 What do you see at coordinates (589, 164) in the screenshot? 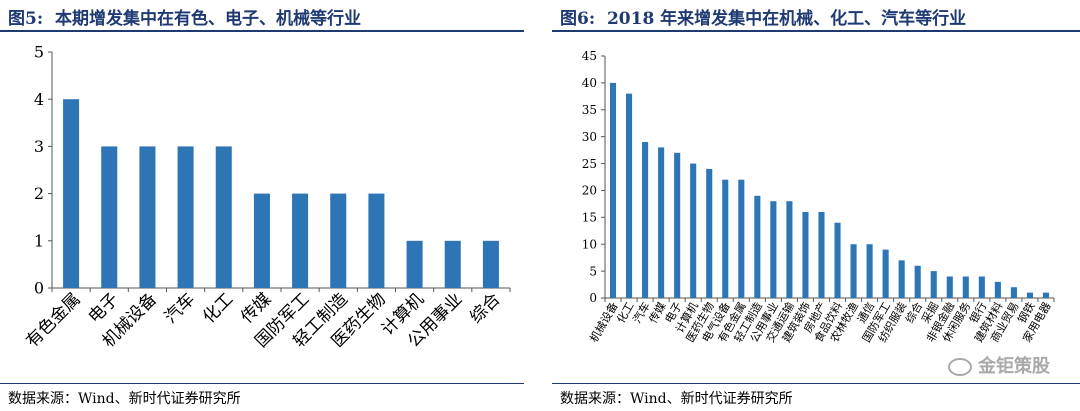
I see `y-tick-label: 25` at bounding box center [589, 164].